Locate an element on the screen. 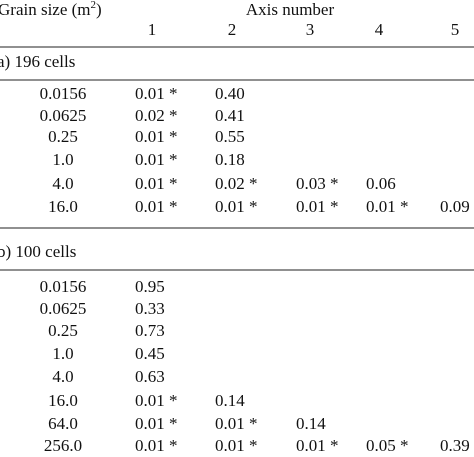  column-number: 4 is located at coordinates (379, 29).